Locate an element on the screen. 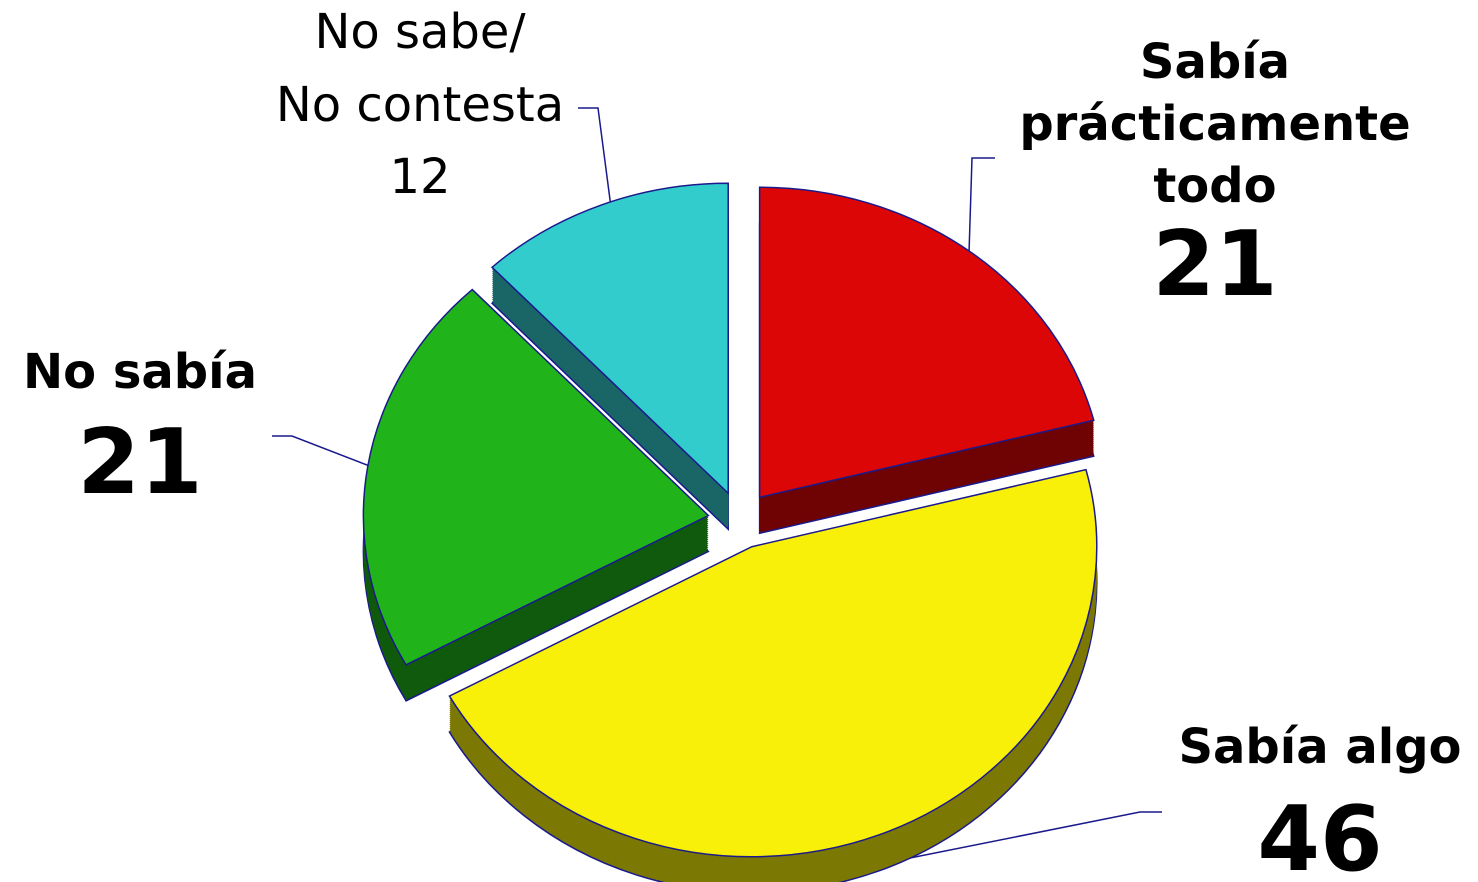 The width and height of the screenshot is (1478, 882). slice-label: Sabía algo is located at coordinates (1319, 747).